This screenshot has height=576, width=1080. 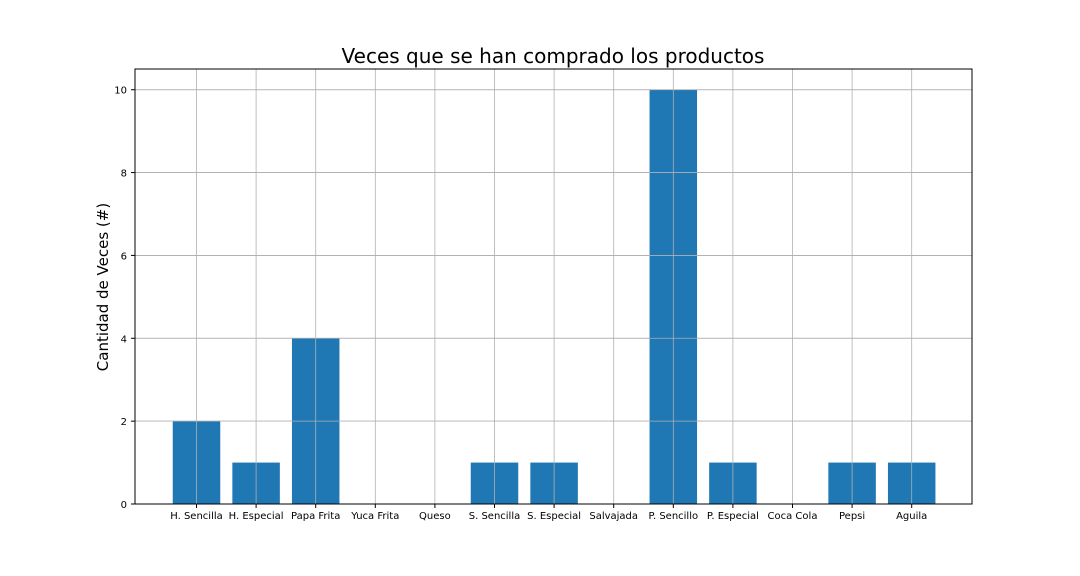 I want to click on x-tick-label: H. Sencilla, so click(x=196, y=516).